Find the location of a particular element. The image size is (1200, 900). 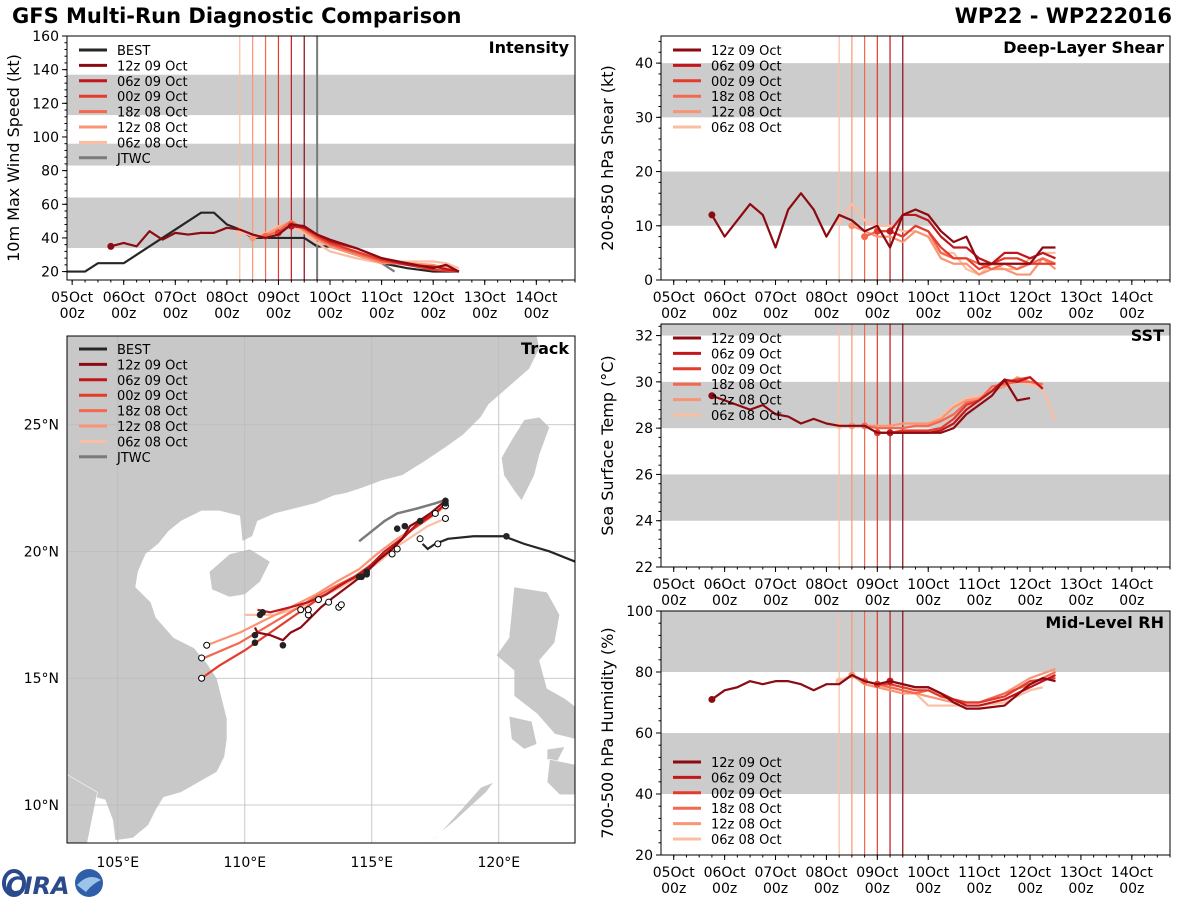

panay-island is located at coordinates (560, 777).